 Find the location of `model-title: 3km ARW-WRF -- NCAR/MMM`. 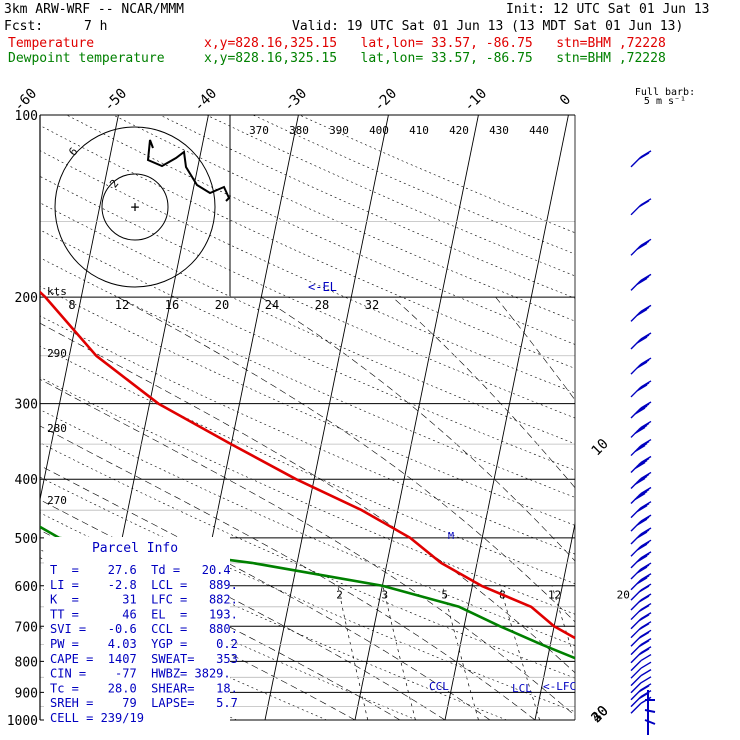

model-title: 3km ARW-WRF -- NCAR/MMM is located at coordinates (94, 9).